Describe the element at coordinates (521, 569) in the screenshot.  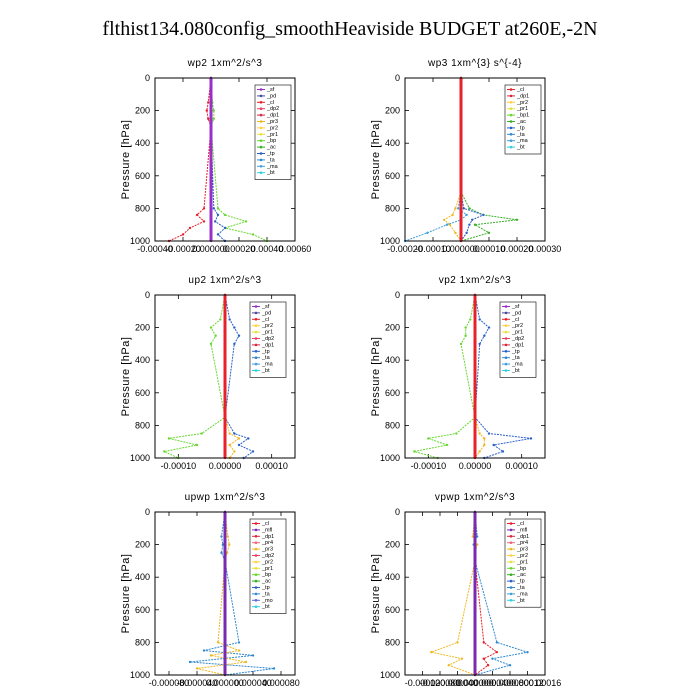
I see `legend-label: _bp` at that location.